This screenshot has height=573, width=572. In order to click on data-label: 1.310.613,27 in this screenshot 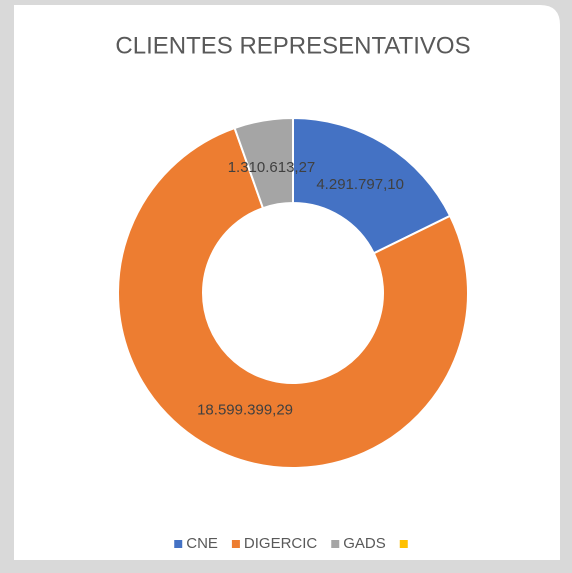, I will do `click(272, 167)`.